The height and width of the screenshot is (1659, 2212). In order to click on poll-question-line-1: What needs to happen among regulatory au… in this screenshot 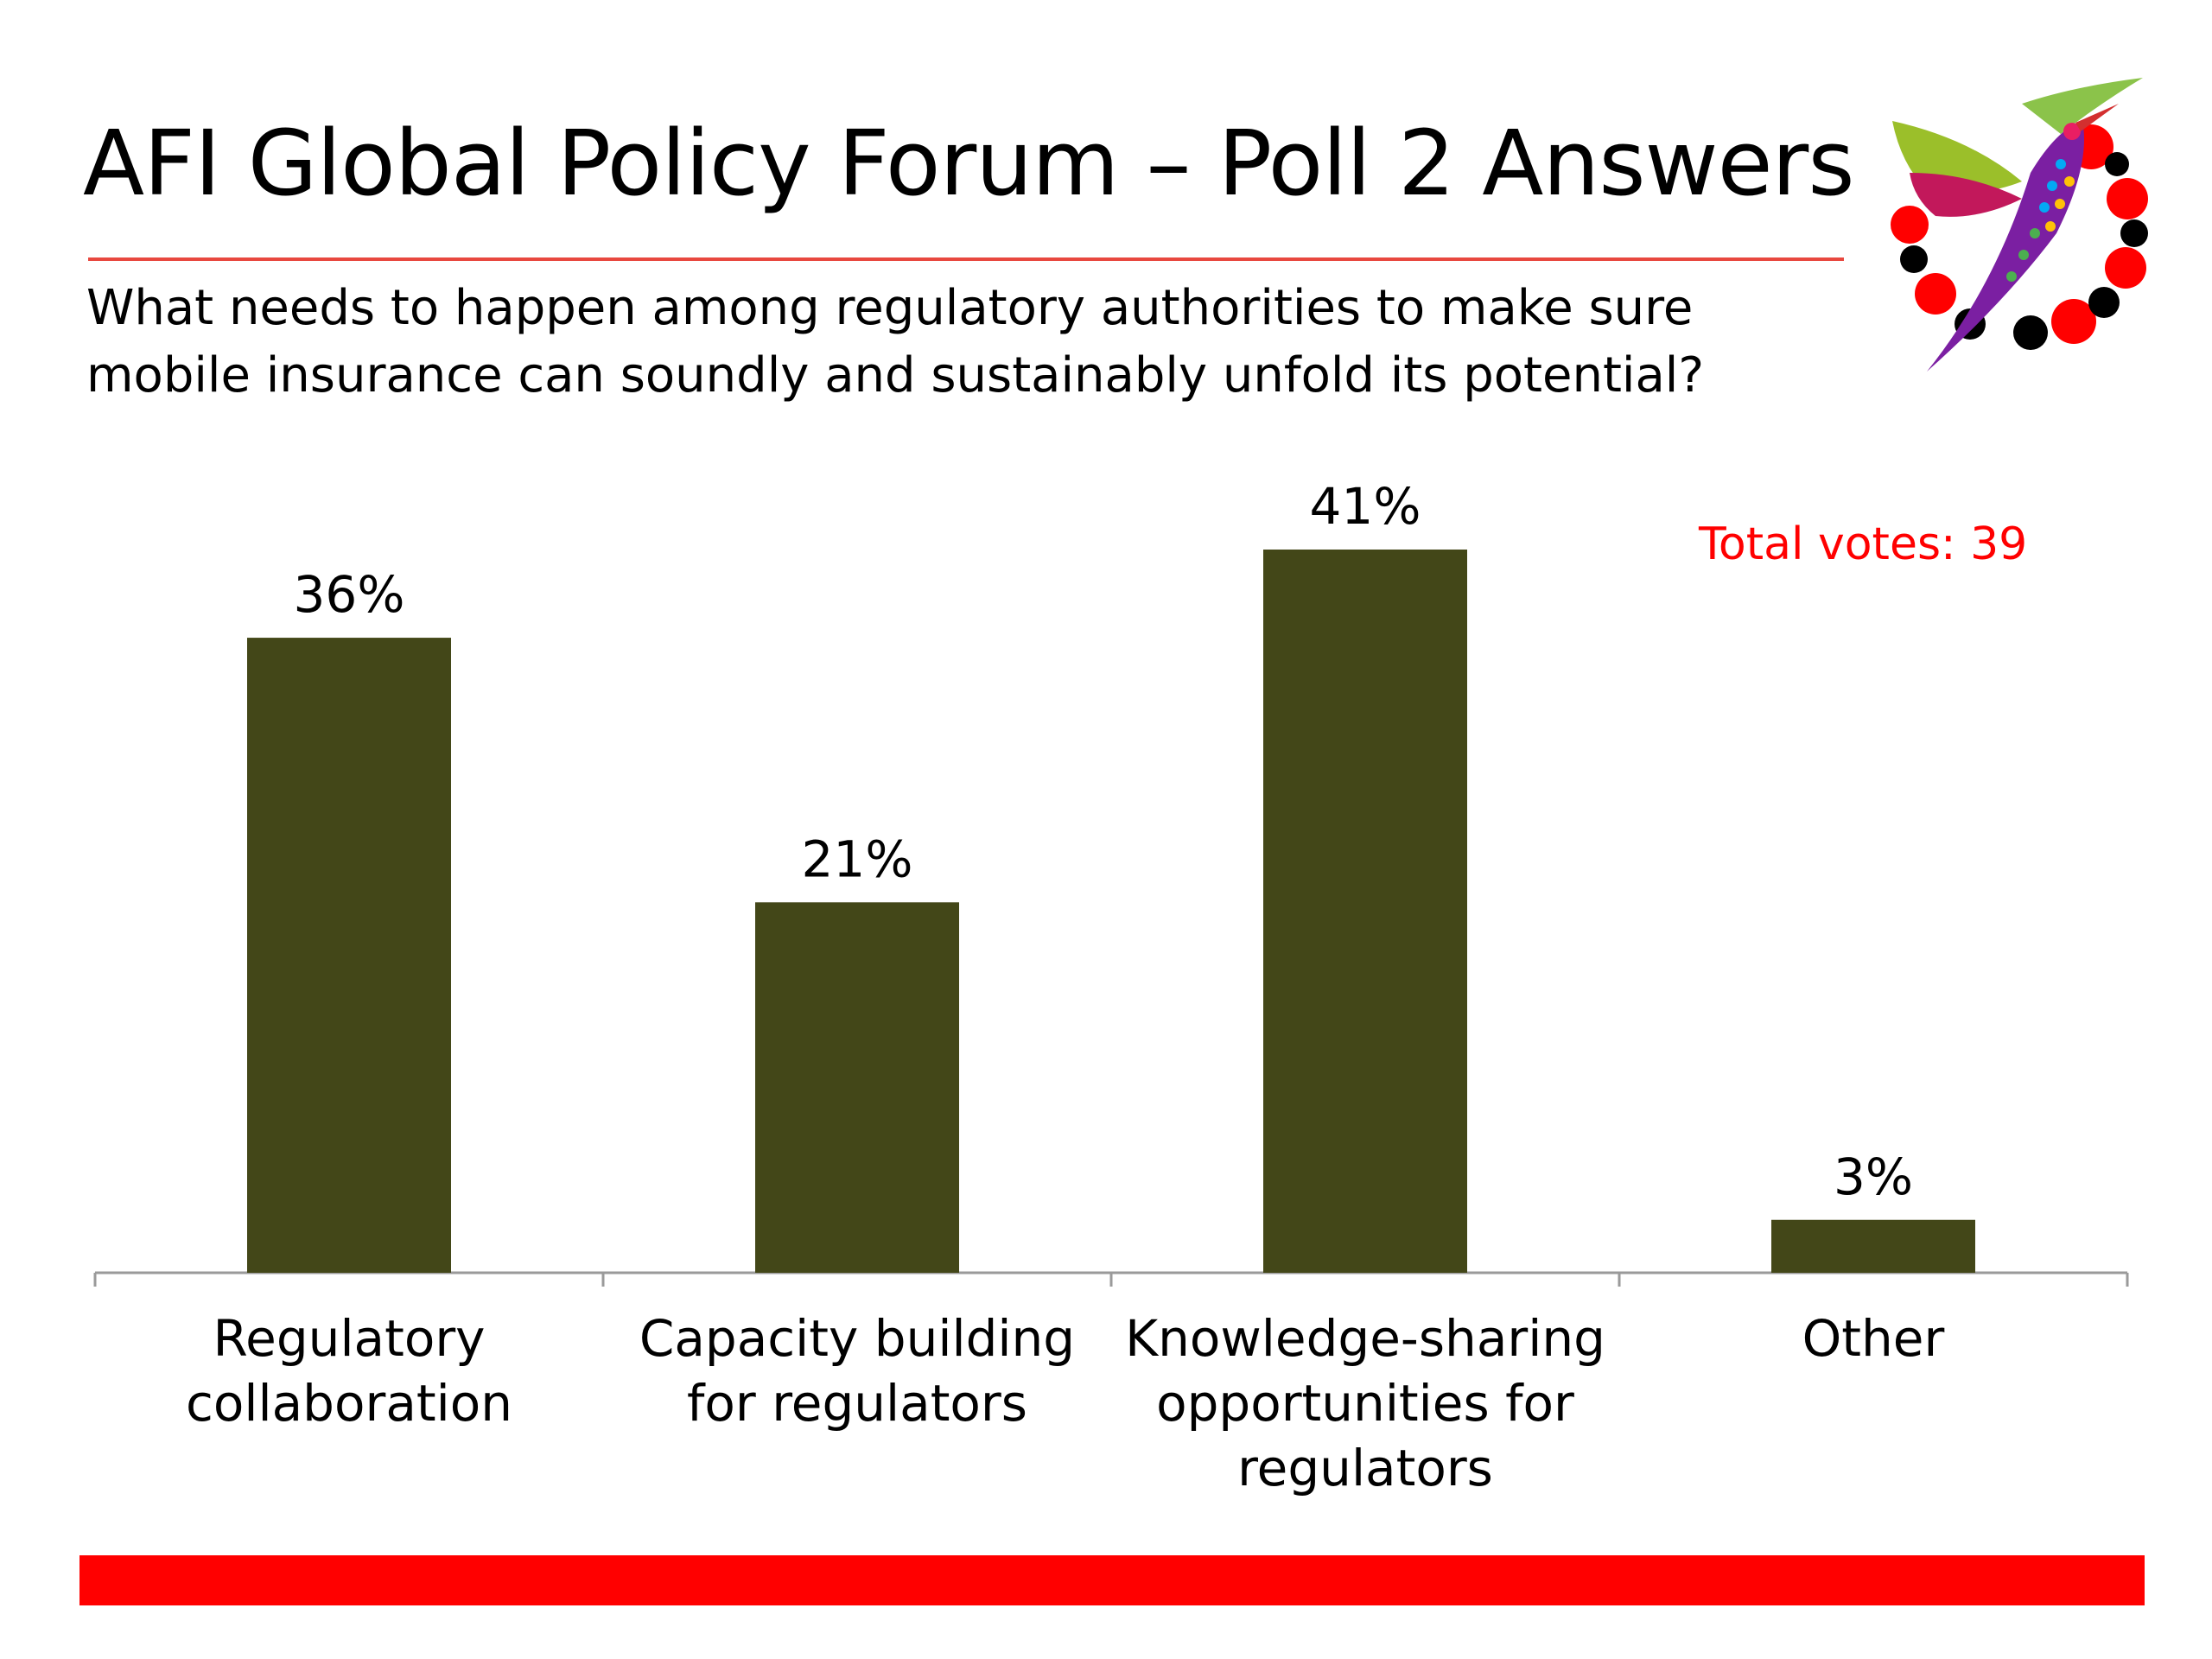, I will do `click(890, 308)`.